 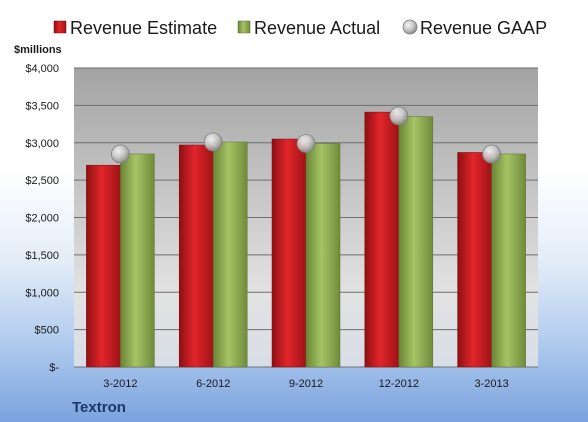 I want to click on x-tick-label: 3-2012, so click(x=120, y=384).